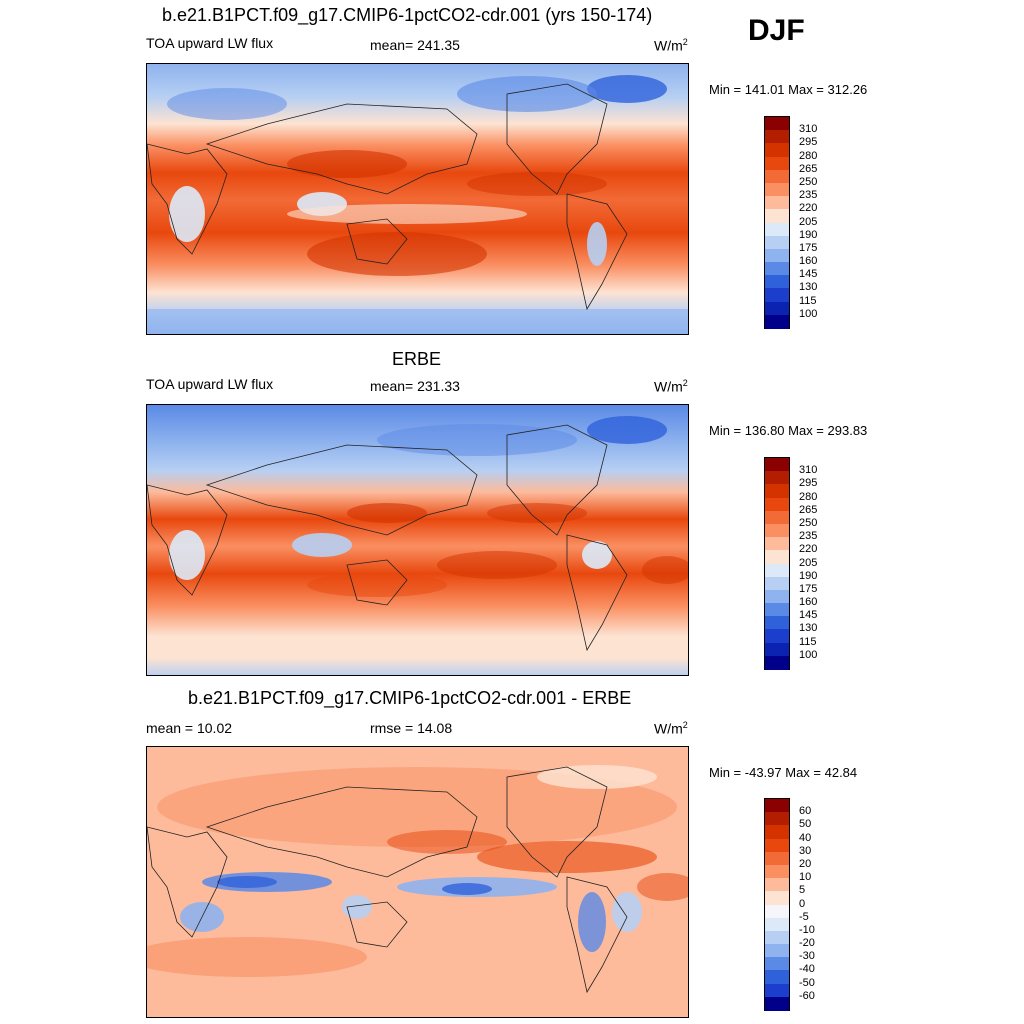 The width and height of the screenshot is (1024, 1024). Describe the element at coordinates (802, 903) in the screenshot. I see `colorbar-tick-label: 0` at that location.